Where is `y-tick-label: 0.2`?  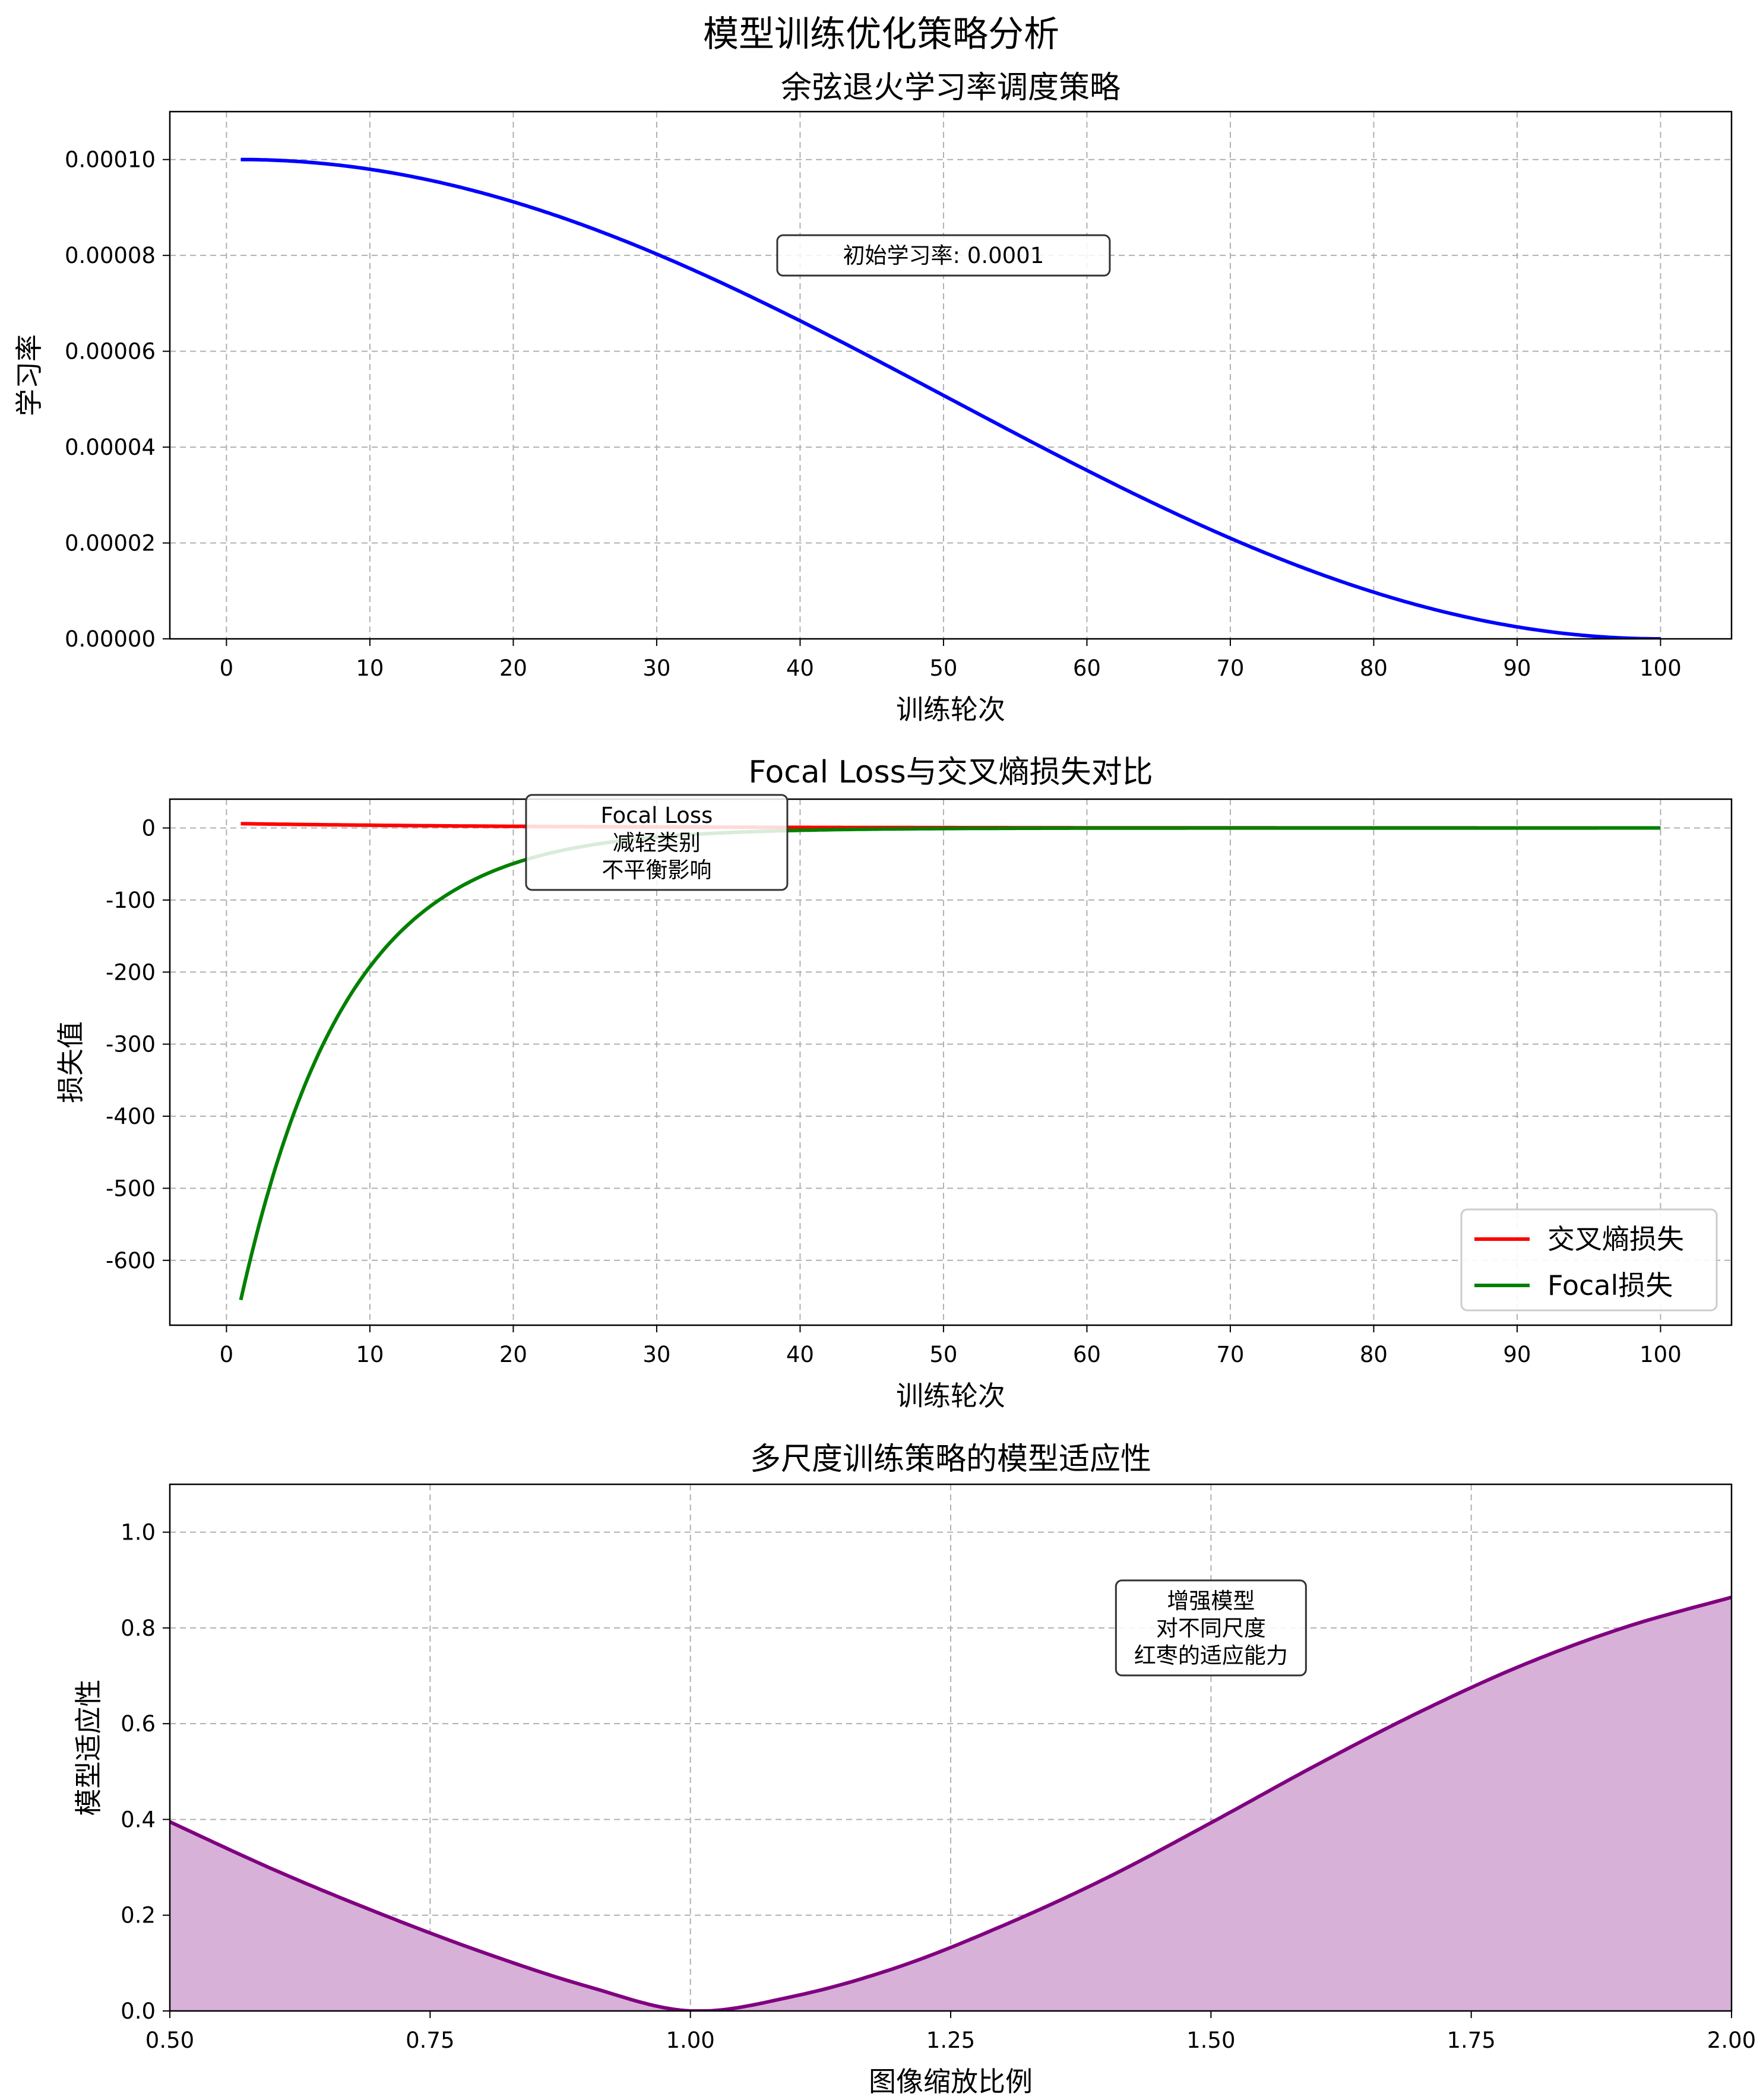 y-tick-label: 0.2 is located at coordinates (138, 1916).